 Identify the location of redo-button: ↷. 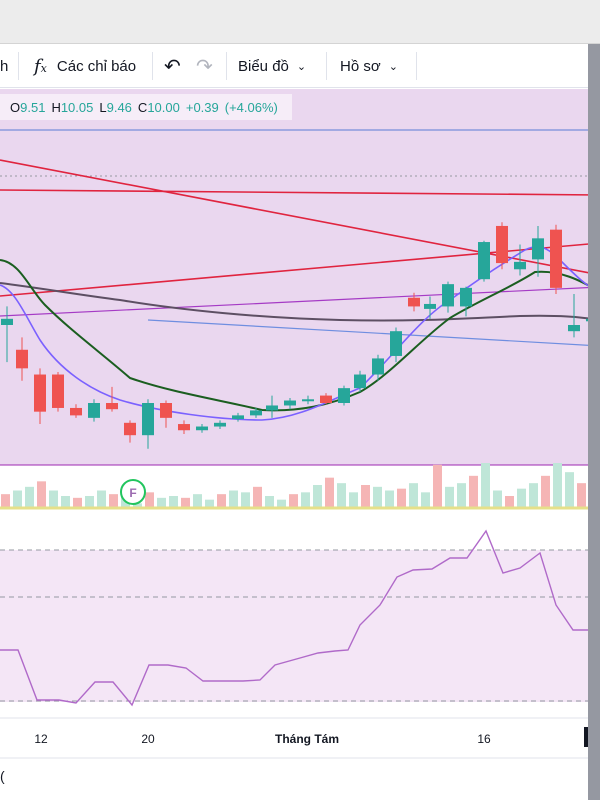
(204, 66).